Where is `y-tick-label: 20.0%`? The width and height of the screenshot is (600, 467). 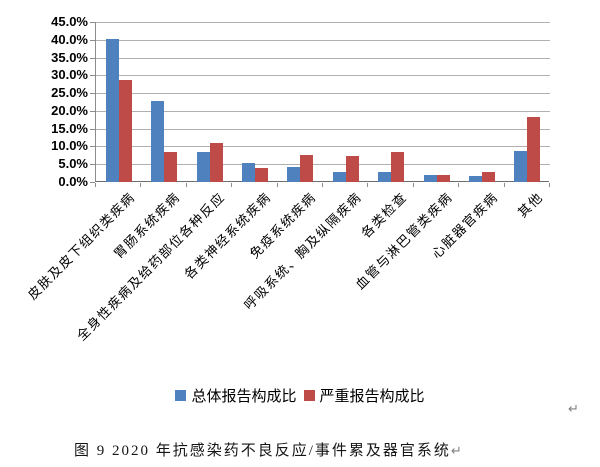
y-tick-label: 20.0% is located at coordinates (69, 110).